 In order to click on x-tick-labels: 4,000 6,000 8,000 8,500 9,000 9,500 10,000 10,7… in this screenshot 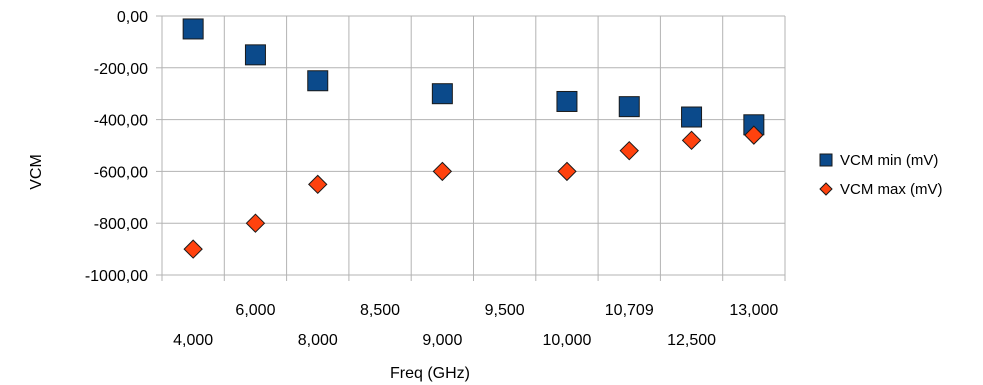, I will do `click(475, 325)`.